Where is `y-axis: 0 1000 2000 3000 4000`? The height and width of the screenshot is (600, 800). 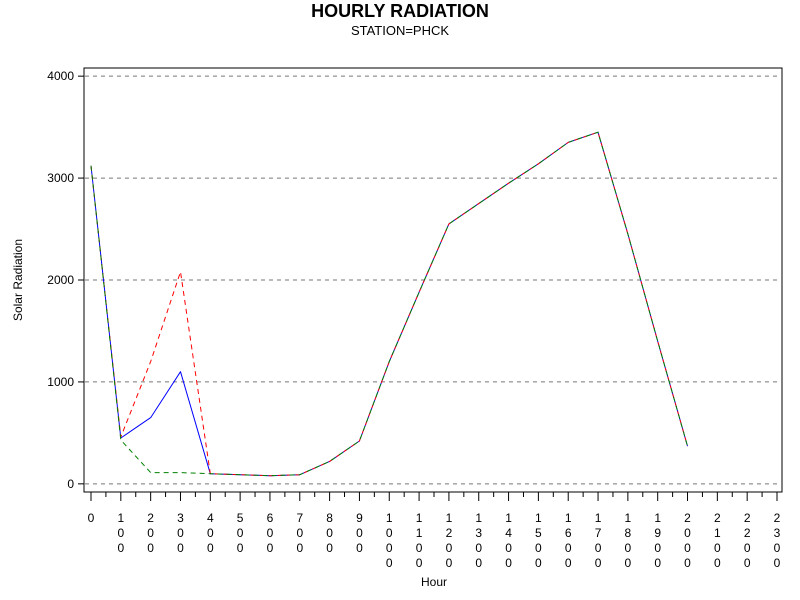 y-axis: 0 1000 2000 3000 4000 is located at coordinates (65, 280).